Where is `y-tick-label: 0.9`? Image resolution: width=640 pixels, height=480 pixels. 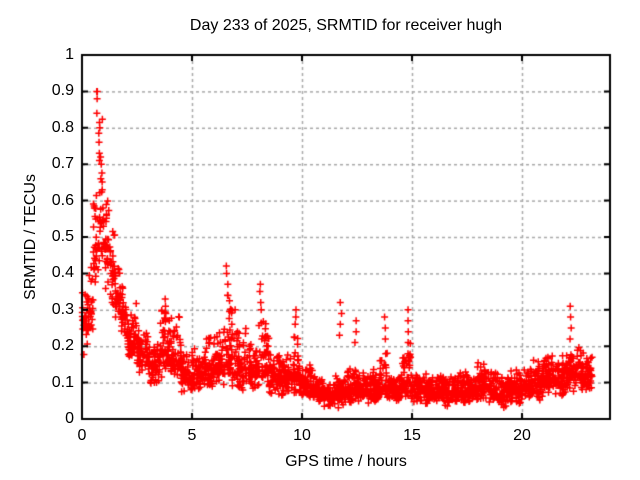
y-tick-label: 0.9 is located at coordinates (62, 91).